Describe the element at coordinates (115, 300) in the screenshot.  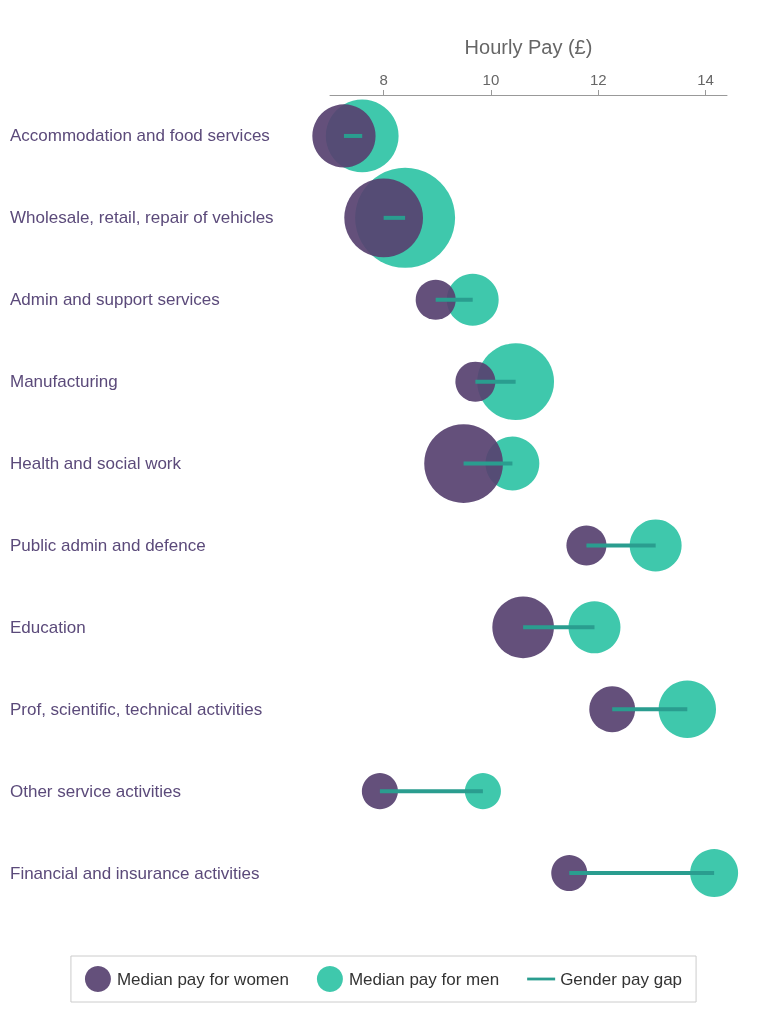
I see `y-tick-label: Admin and support services` at that location.